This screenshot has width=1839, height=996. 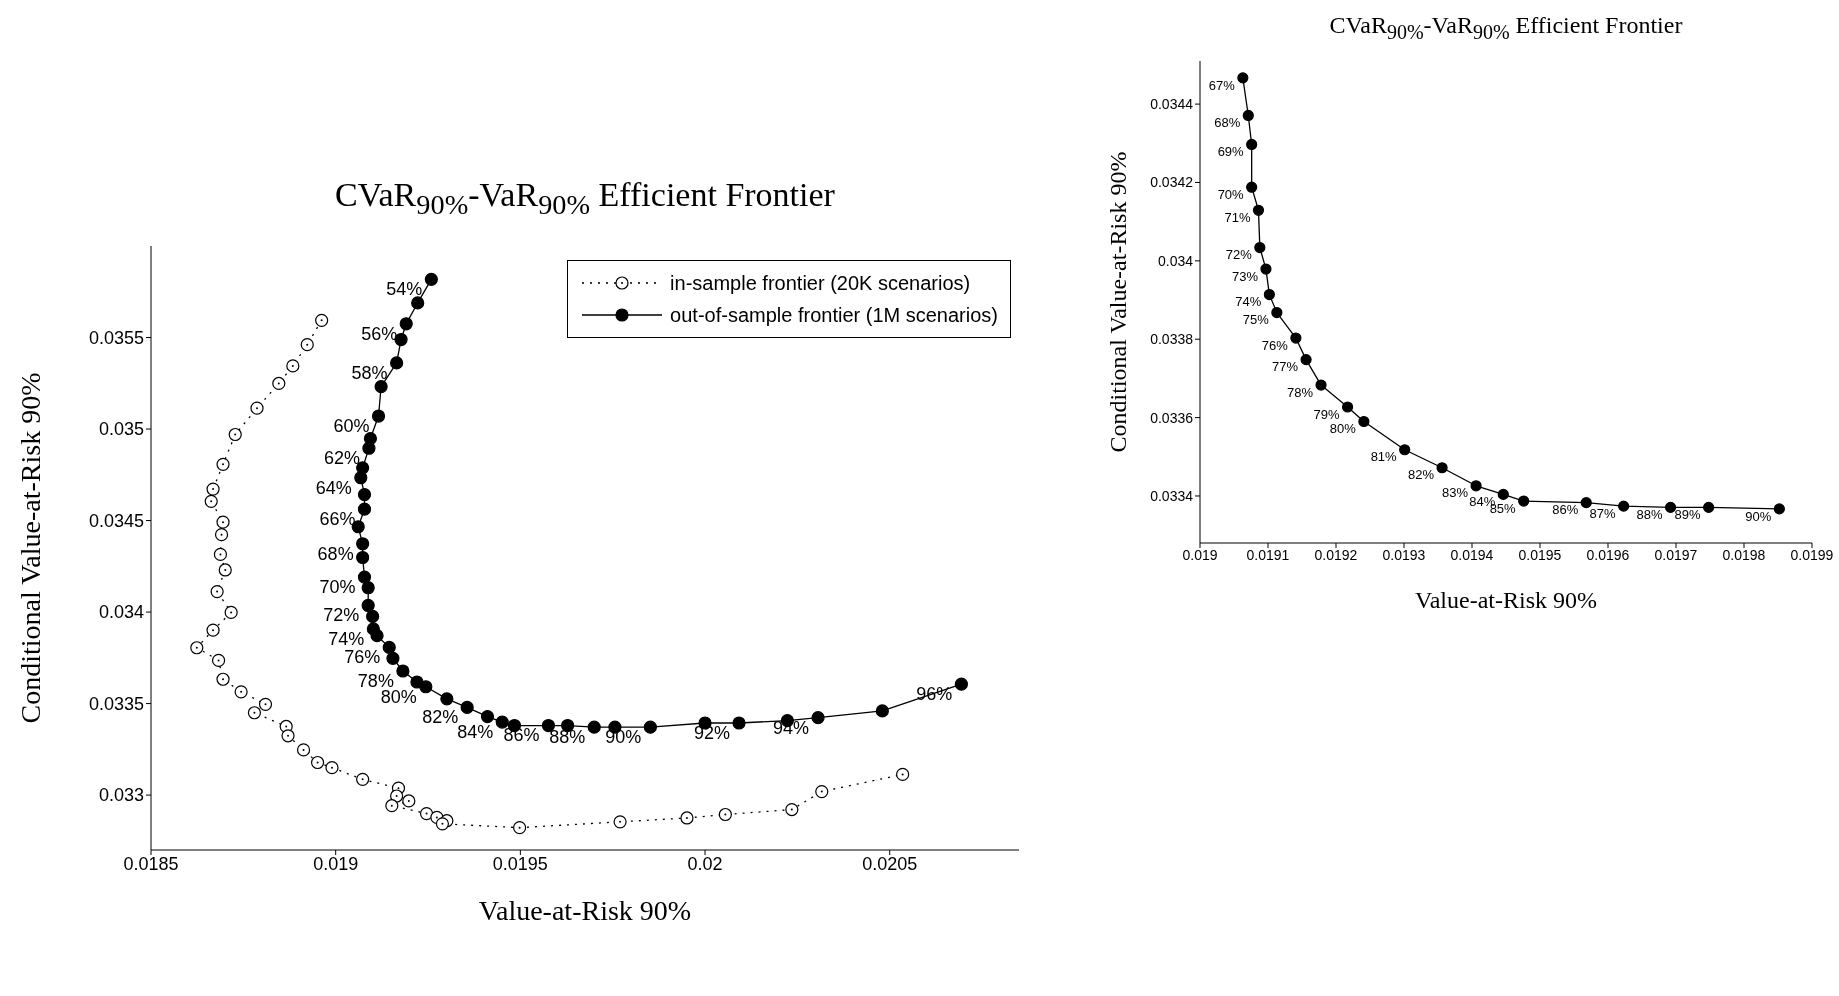 What do you see at coordinates (1603, 513) in the screenshot?
I see `annotation: 87%` at bounding box center [1603, 513].